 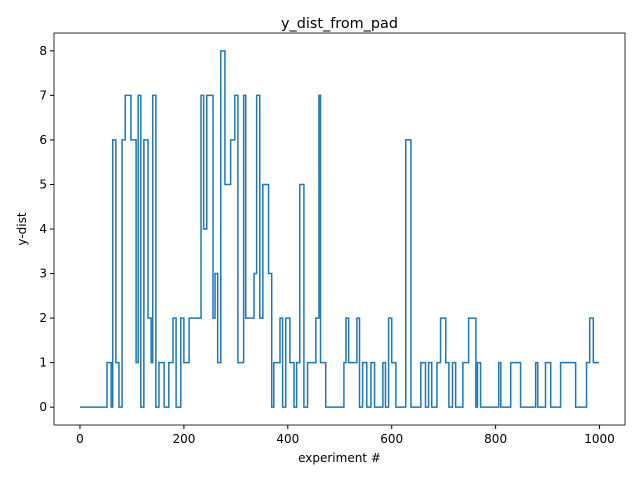 What do you see at coordinates (43, 363) in the screenshot?
I see `y-tick-label: 1` at bounding box center [43, 363].